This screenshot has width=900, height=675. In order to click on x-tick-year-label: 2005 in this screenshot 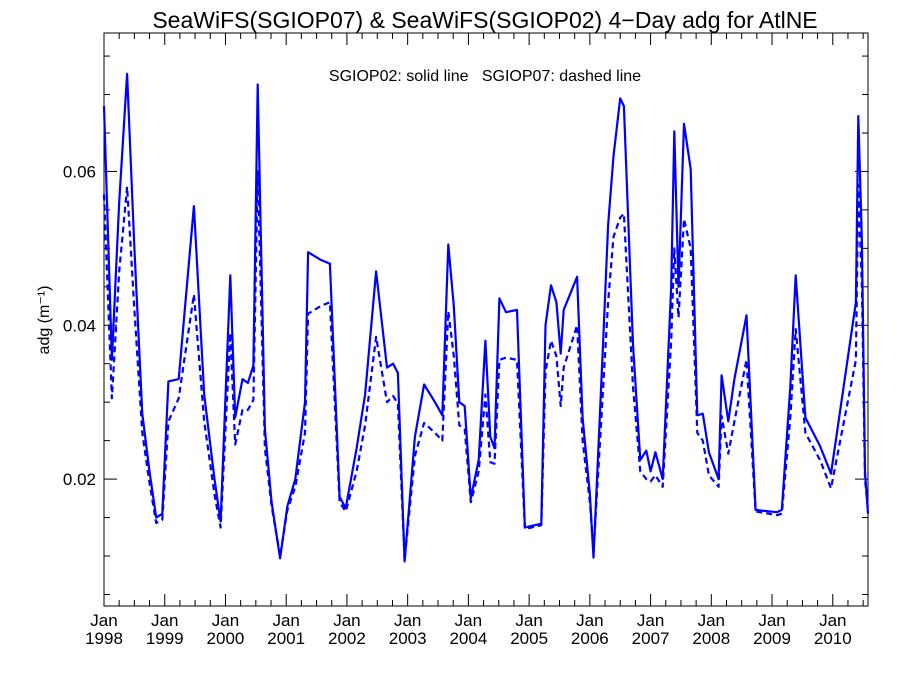, I will do `click(529, 638)`.